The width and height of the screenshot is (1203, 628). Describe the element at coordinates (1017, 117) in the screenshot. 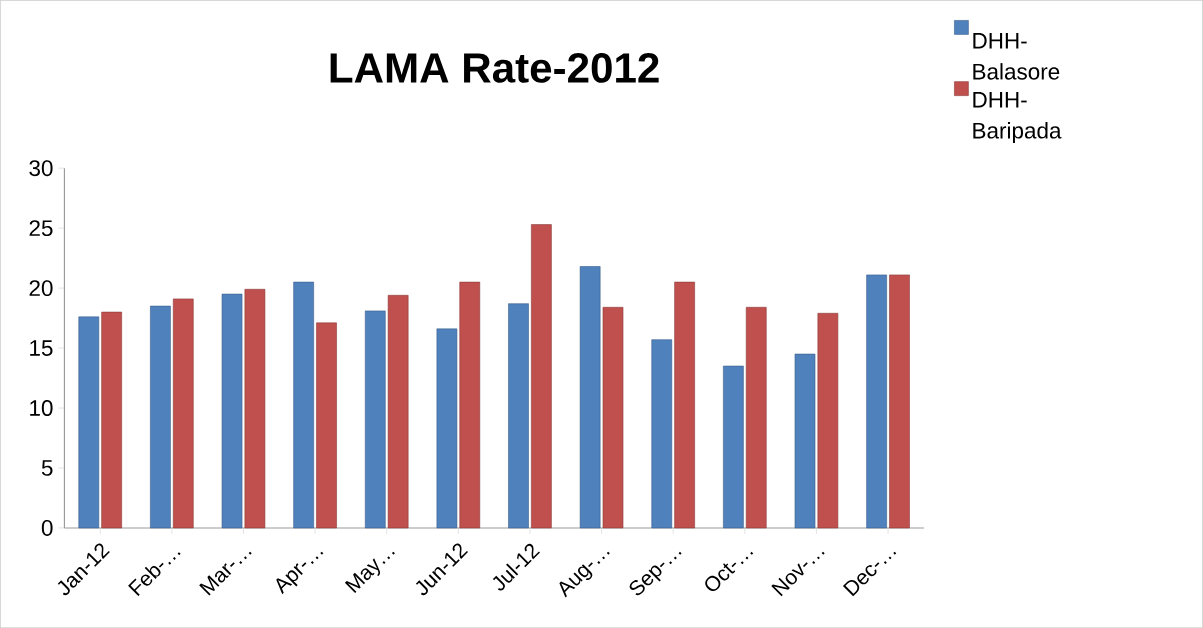

I see `legend-label: DHH-Baripada` at that location.